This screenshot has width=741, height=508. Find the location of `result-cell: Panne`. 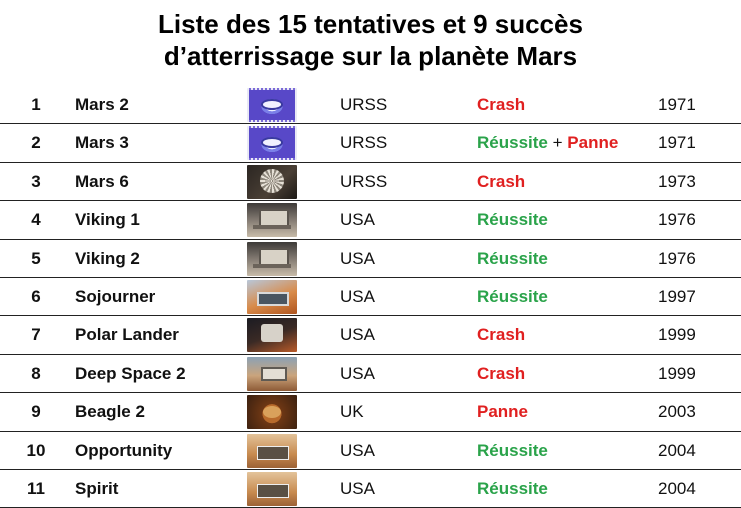

result-cell: Panne is located at coordinates (502, 411).